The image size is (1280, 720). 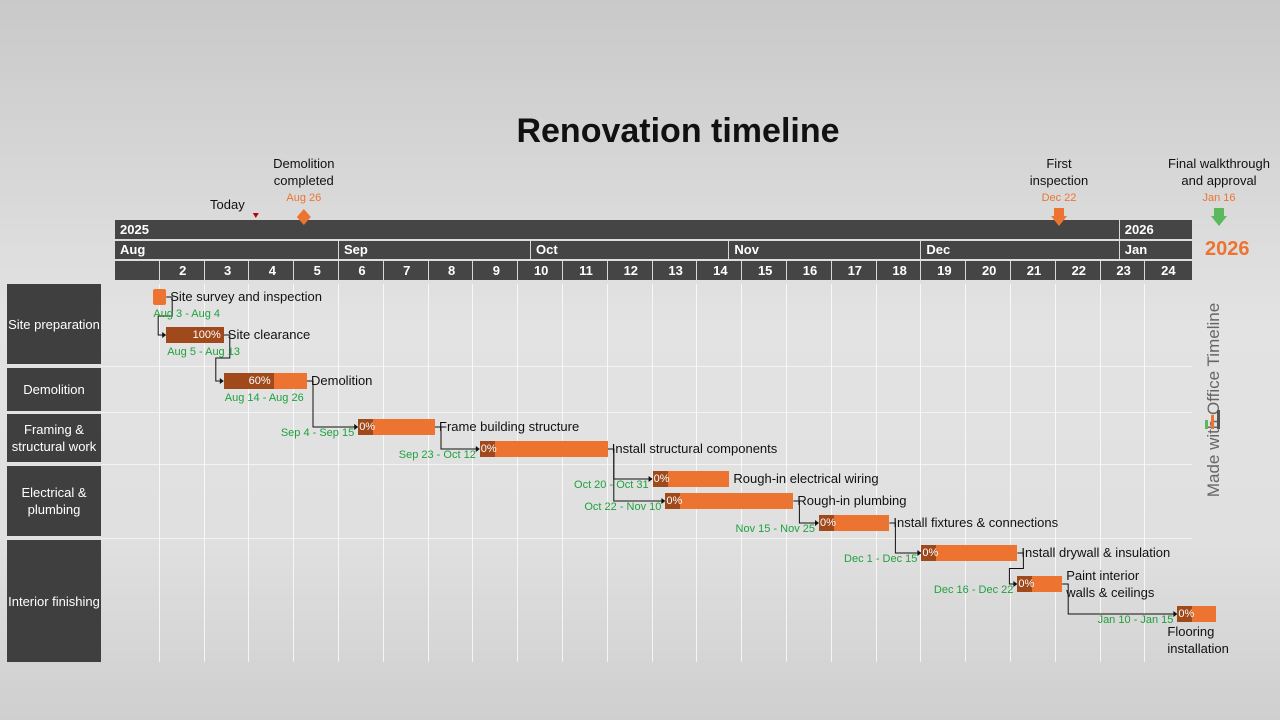 What do you see at coordinates (1059, 198) in the screenshot?
I see `milestone-date: Dec 22` at bounding box center [1059, 198].